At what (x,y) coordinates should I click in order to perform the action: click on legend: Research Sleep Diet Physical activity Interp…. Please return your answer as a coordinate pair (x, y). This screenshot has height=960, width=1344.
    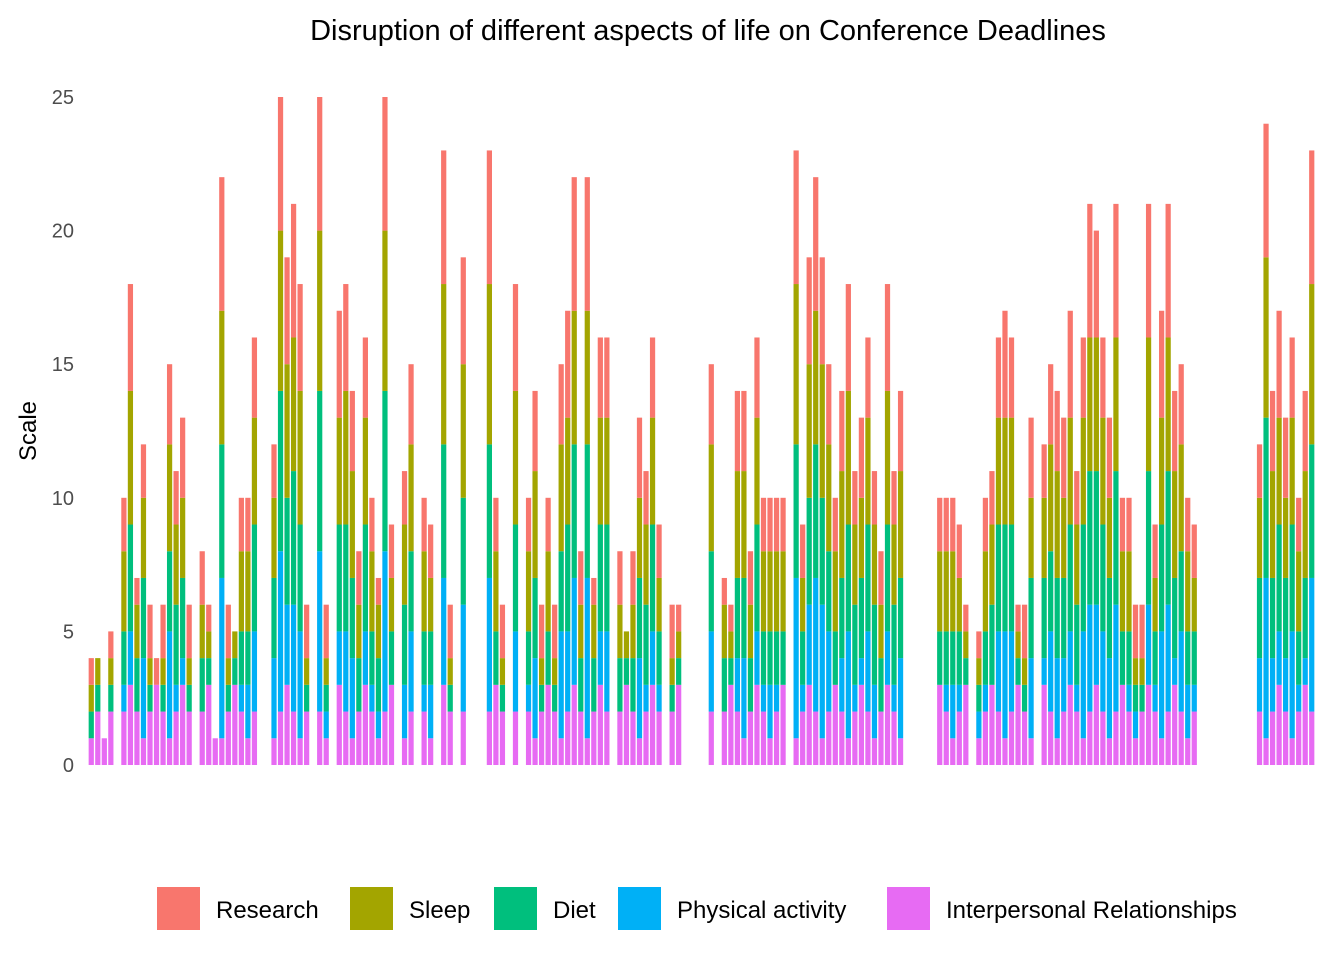
    Looking at the image, I should click on (697, 908).